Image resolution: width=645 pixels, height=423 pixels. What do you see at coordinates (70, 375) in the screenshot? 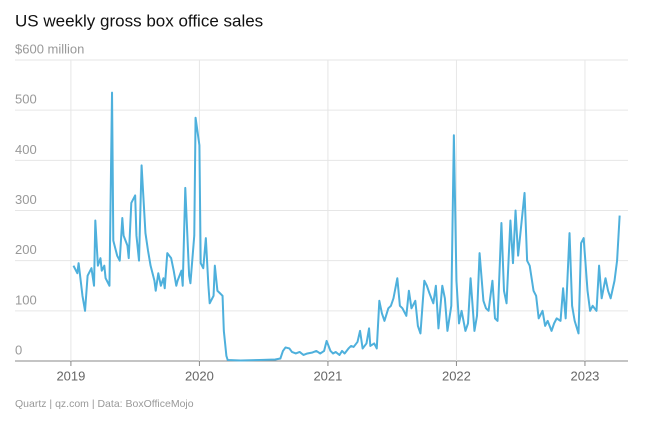
I see `x-tick-label: 2019` at bounding box center [70, 375].